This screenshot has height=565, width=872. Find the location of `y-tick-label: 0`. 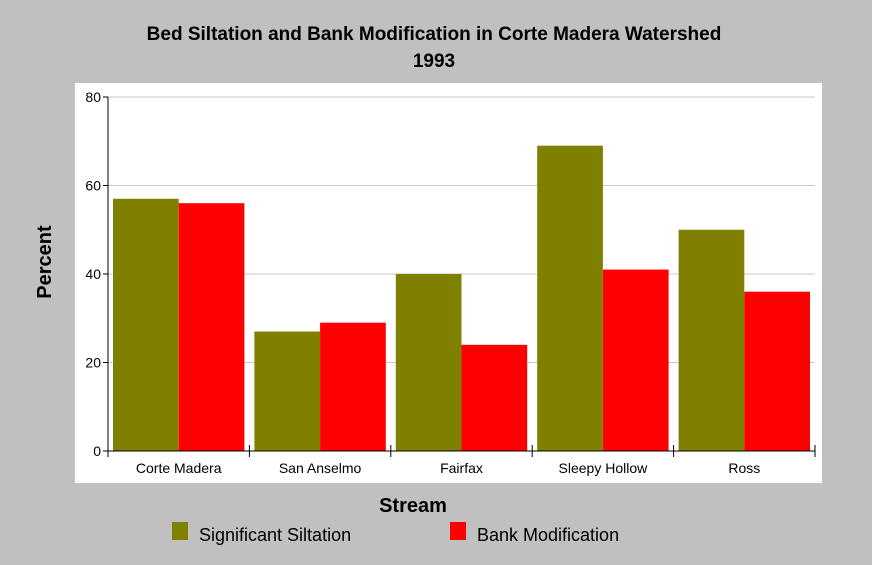

y-tick-label: 0 is located at coordinates (97, 451).